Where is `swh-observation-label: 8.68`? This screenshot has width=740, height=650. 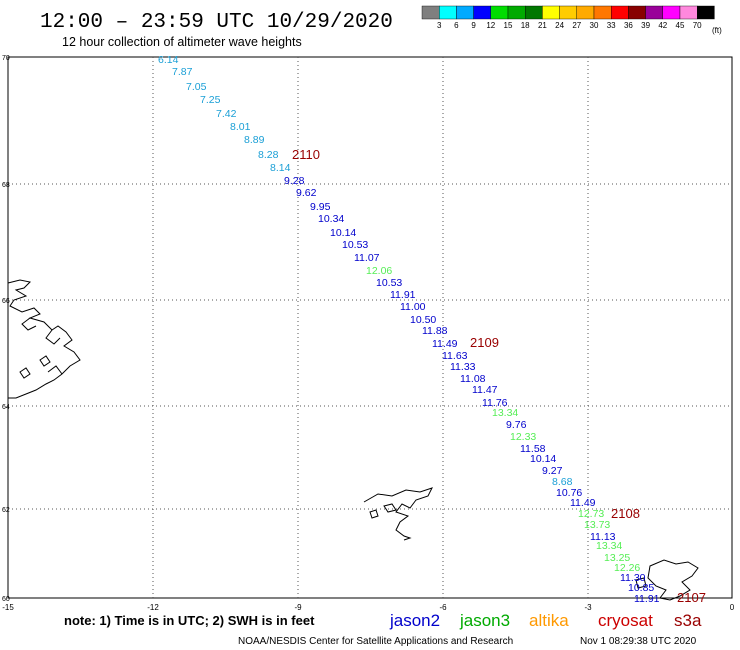
swh-observation-label: 8.68 is located at coordinates (562, 482).